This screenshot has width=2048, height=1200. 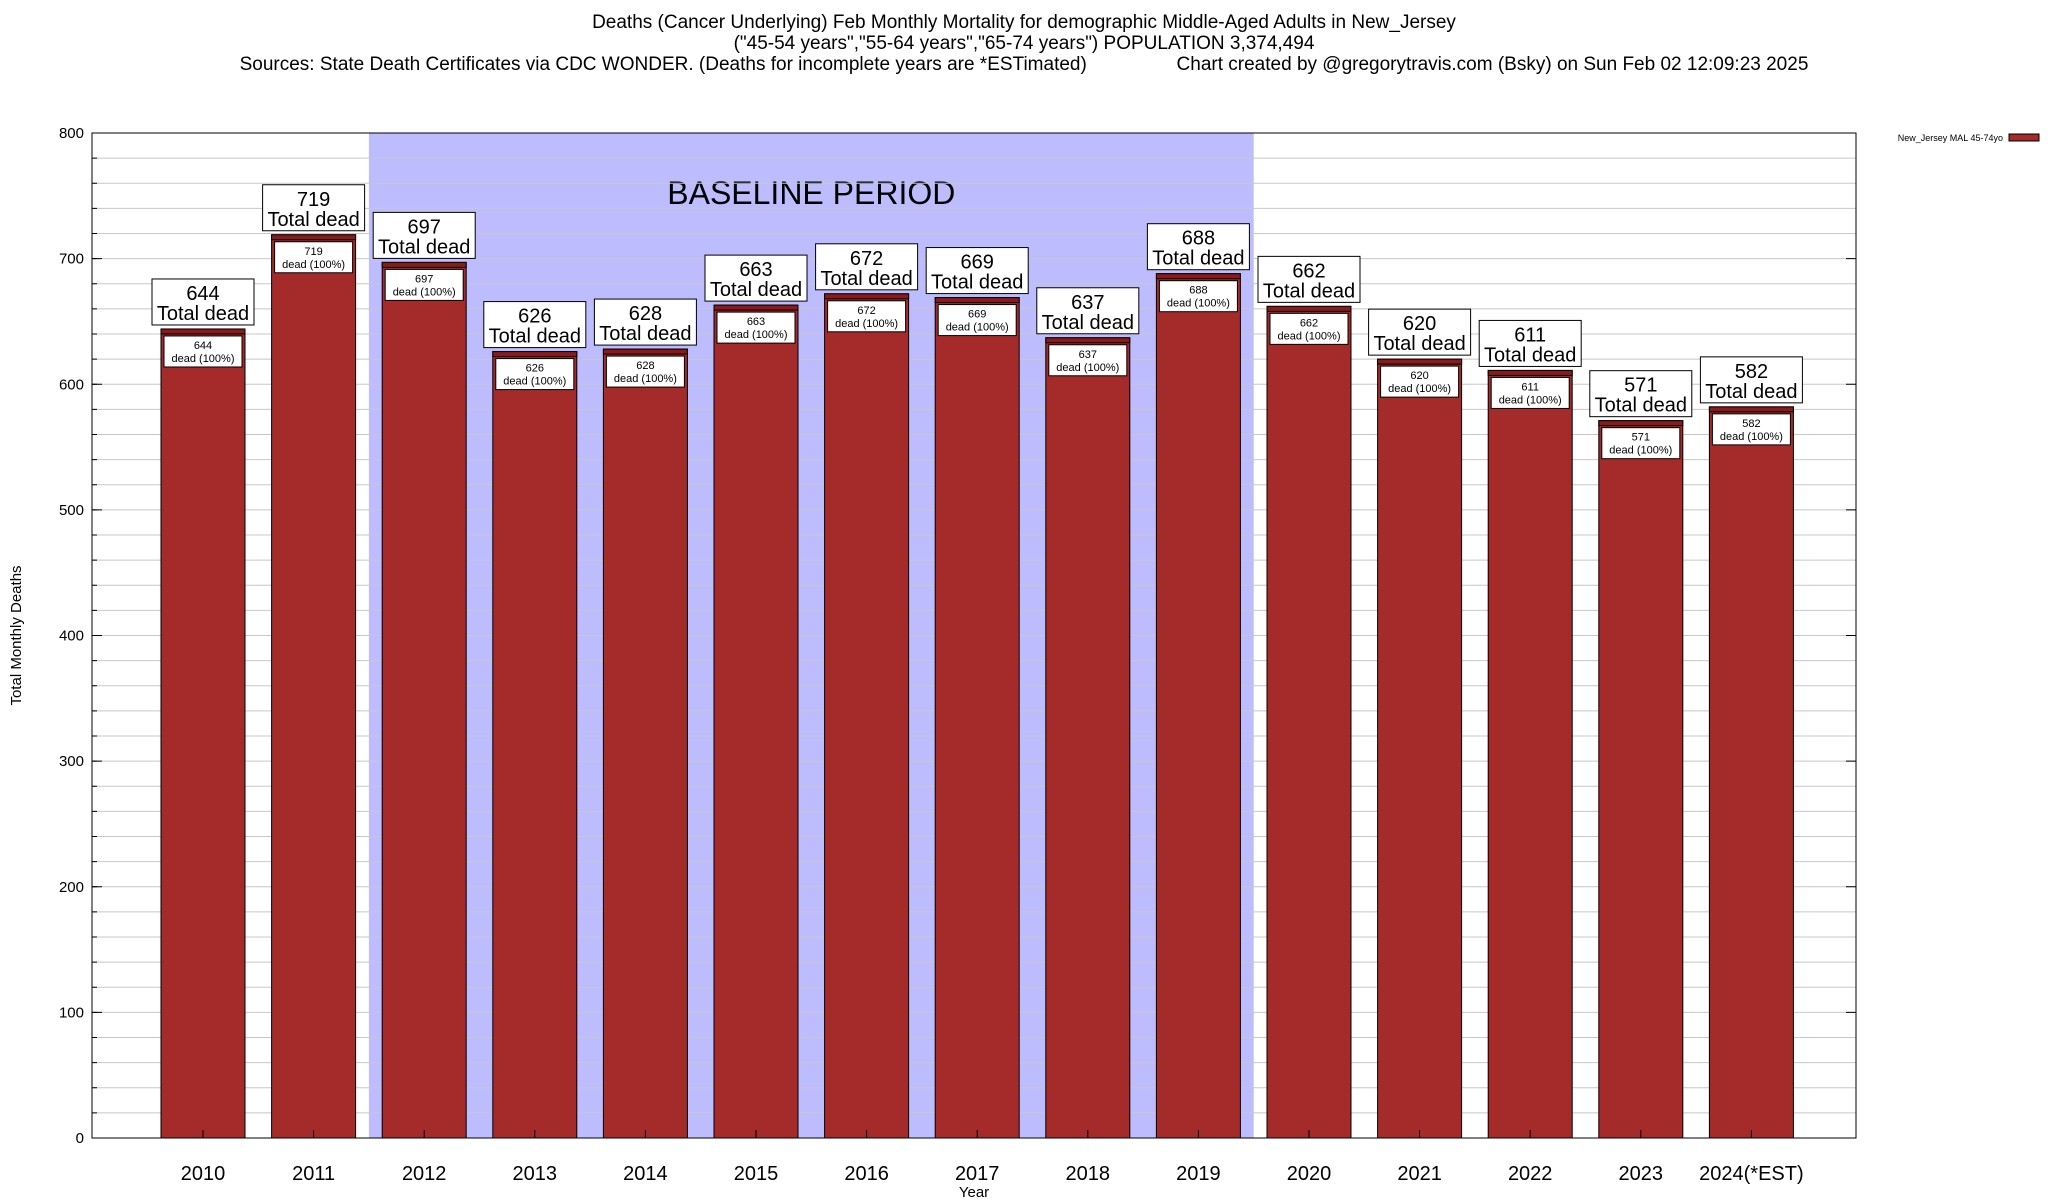 What do you see at coordinates (977, 315) in the screenshot?
I see `inner-value-label: 669` at bounding box center [977, 315].